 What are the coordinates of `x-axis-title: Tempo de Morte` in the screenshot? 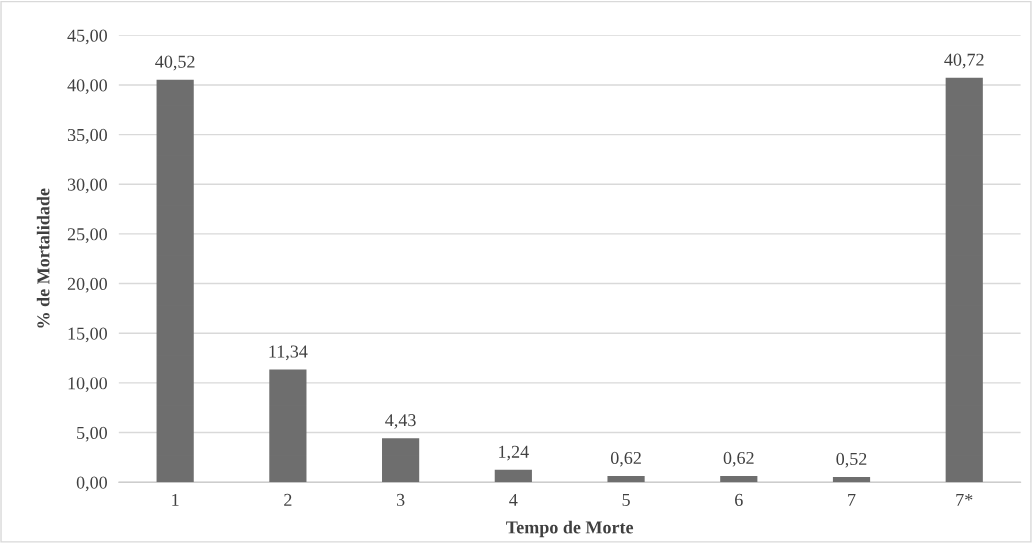 It's located at (570, 529).